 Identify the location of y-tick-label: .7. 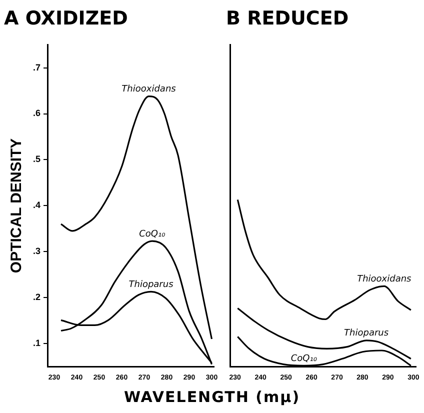
(36, 67).